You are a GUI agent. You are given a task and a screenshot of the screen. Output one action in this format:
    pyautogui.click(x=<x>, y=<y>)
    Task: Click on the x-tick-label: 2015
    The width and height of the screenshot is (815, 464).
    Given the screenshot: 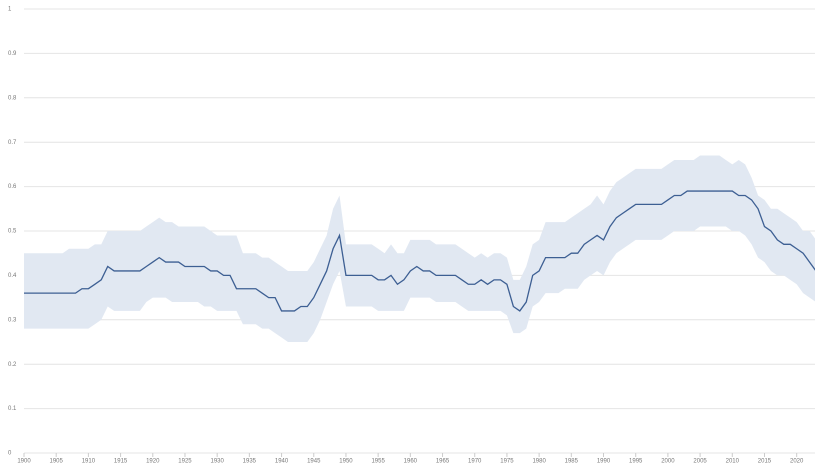 What is the action you would take?
    pyautogui.click(x=765, y=461)
    